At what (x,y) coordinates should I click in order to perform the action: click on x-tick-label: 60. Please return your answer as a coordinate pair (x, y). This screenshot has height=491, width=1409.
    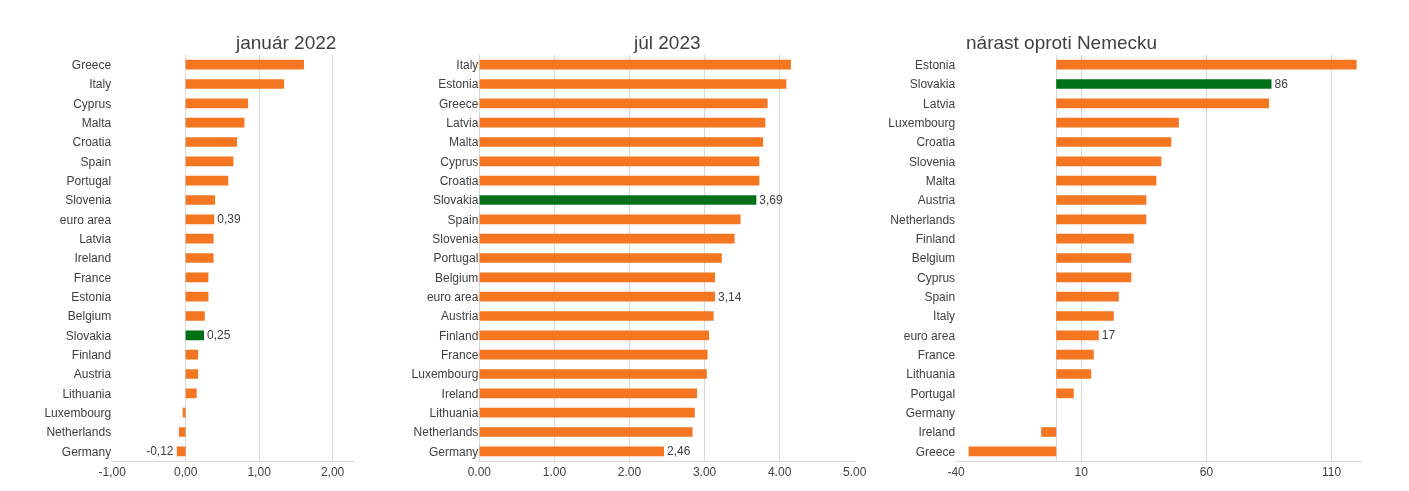
    Looking at the image, I should click on (1206, 472).